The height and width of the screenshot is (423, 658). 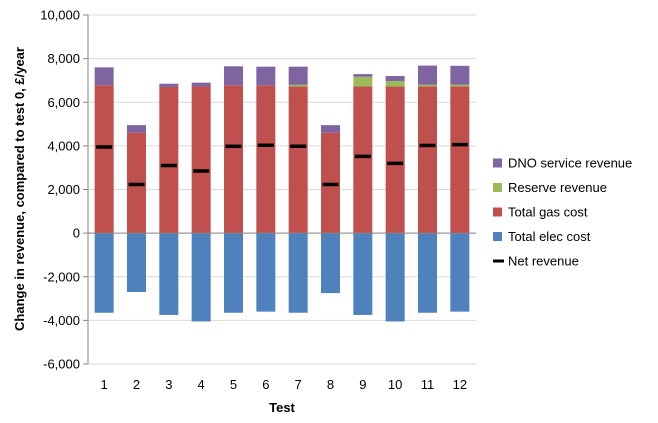 I want to click on x-tick-label: 3, so click(x=168, y=384).